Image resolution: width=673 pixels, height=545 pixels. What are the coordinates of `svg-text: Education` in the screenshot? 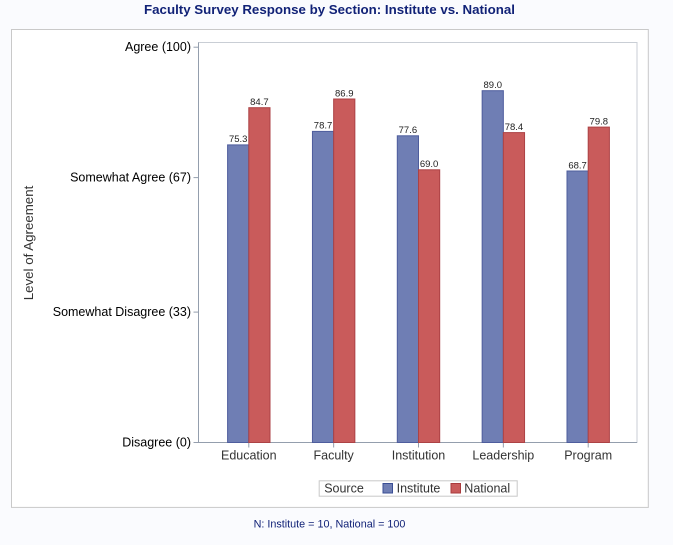 It's located at (249, 456).